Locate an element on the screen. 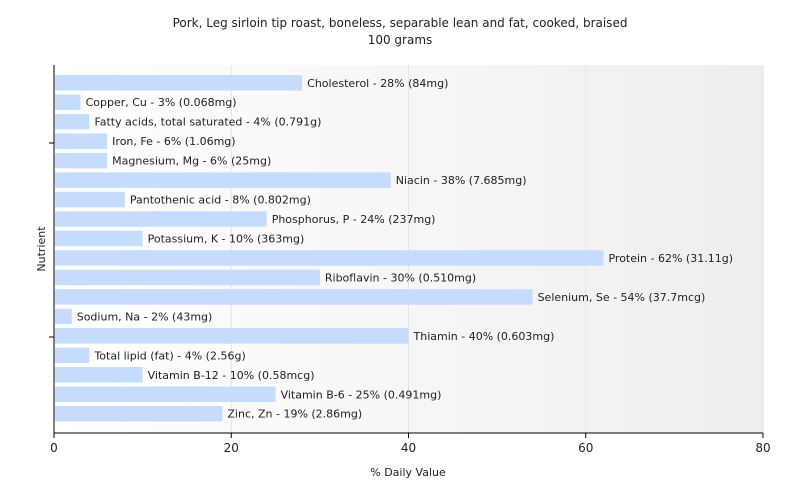 Image resolution: width=800 pixels, height=500 pixels. y-axis-label: Nutrient is located at coordinates (41, 249).